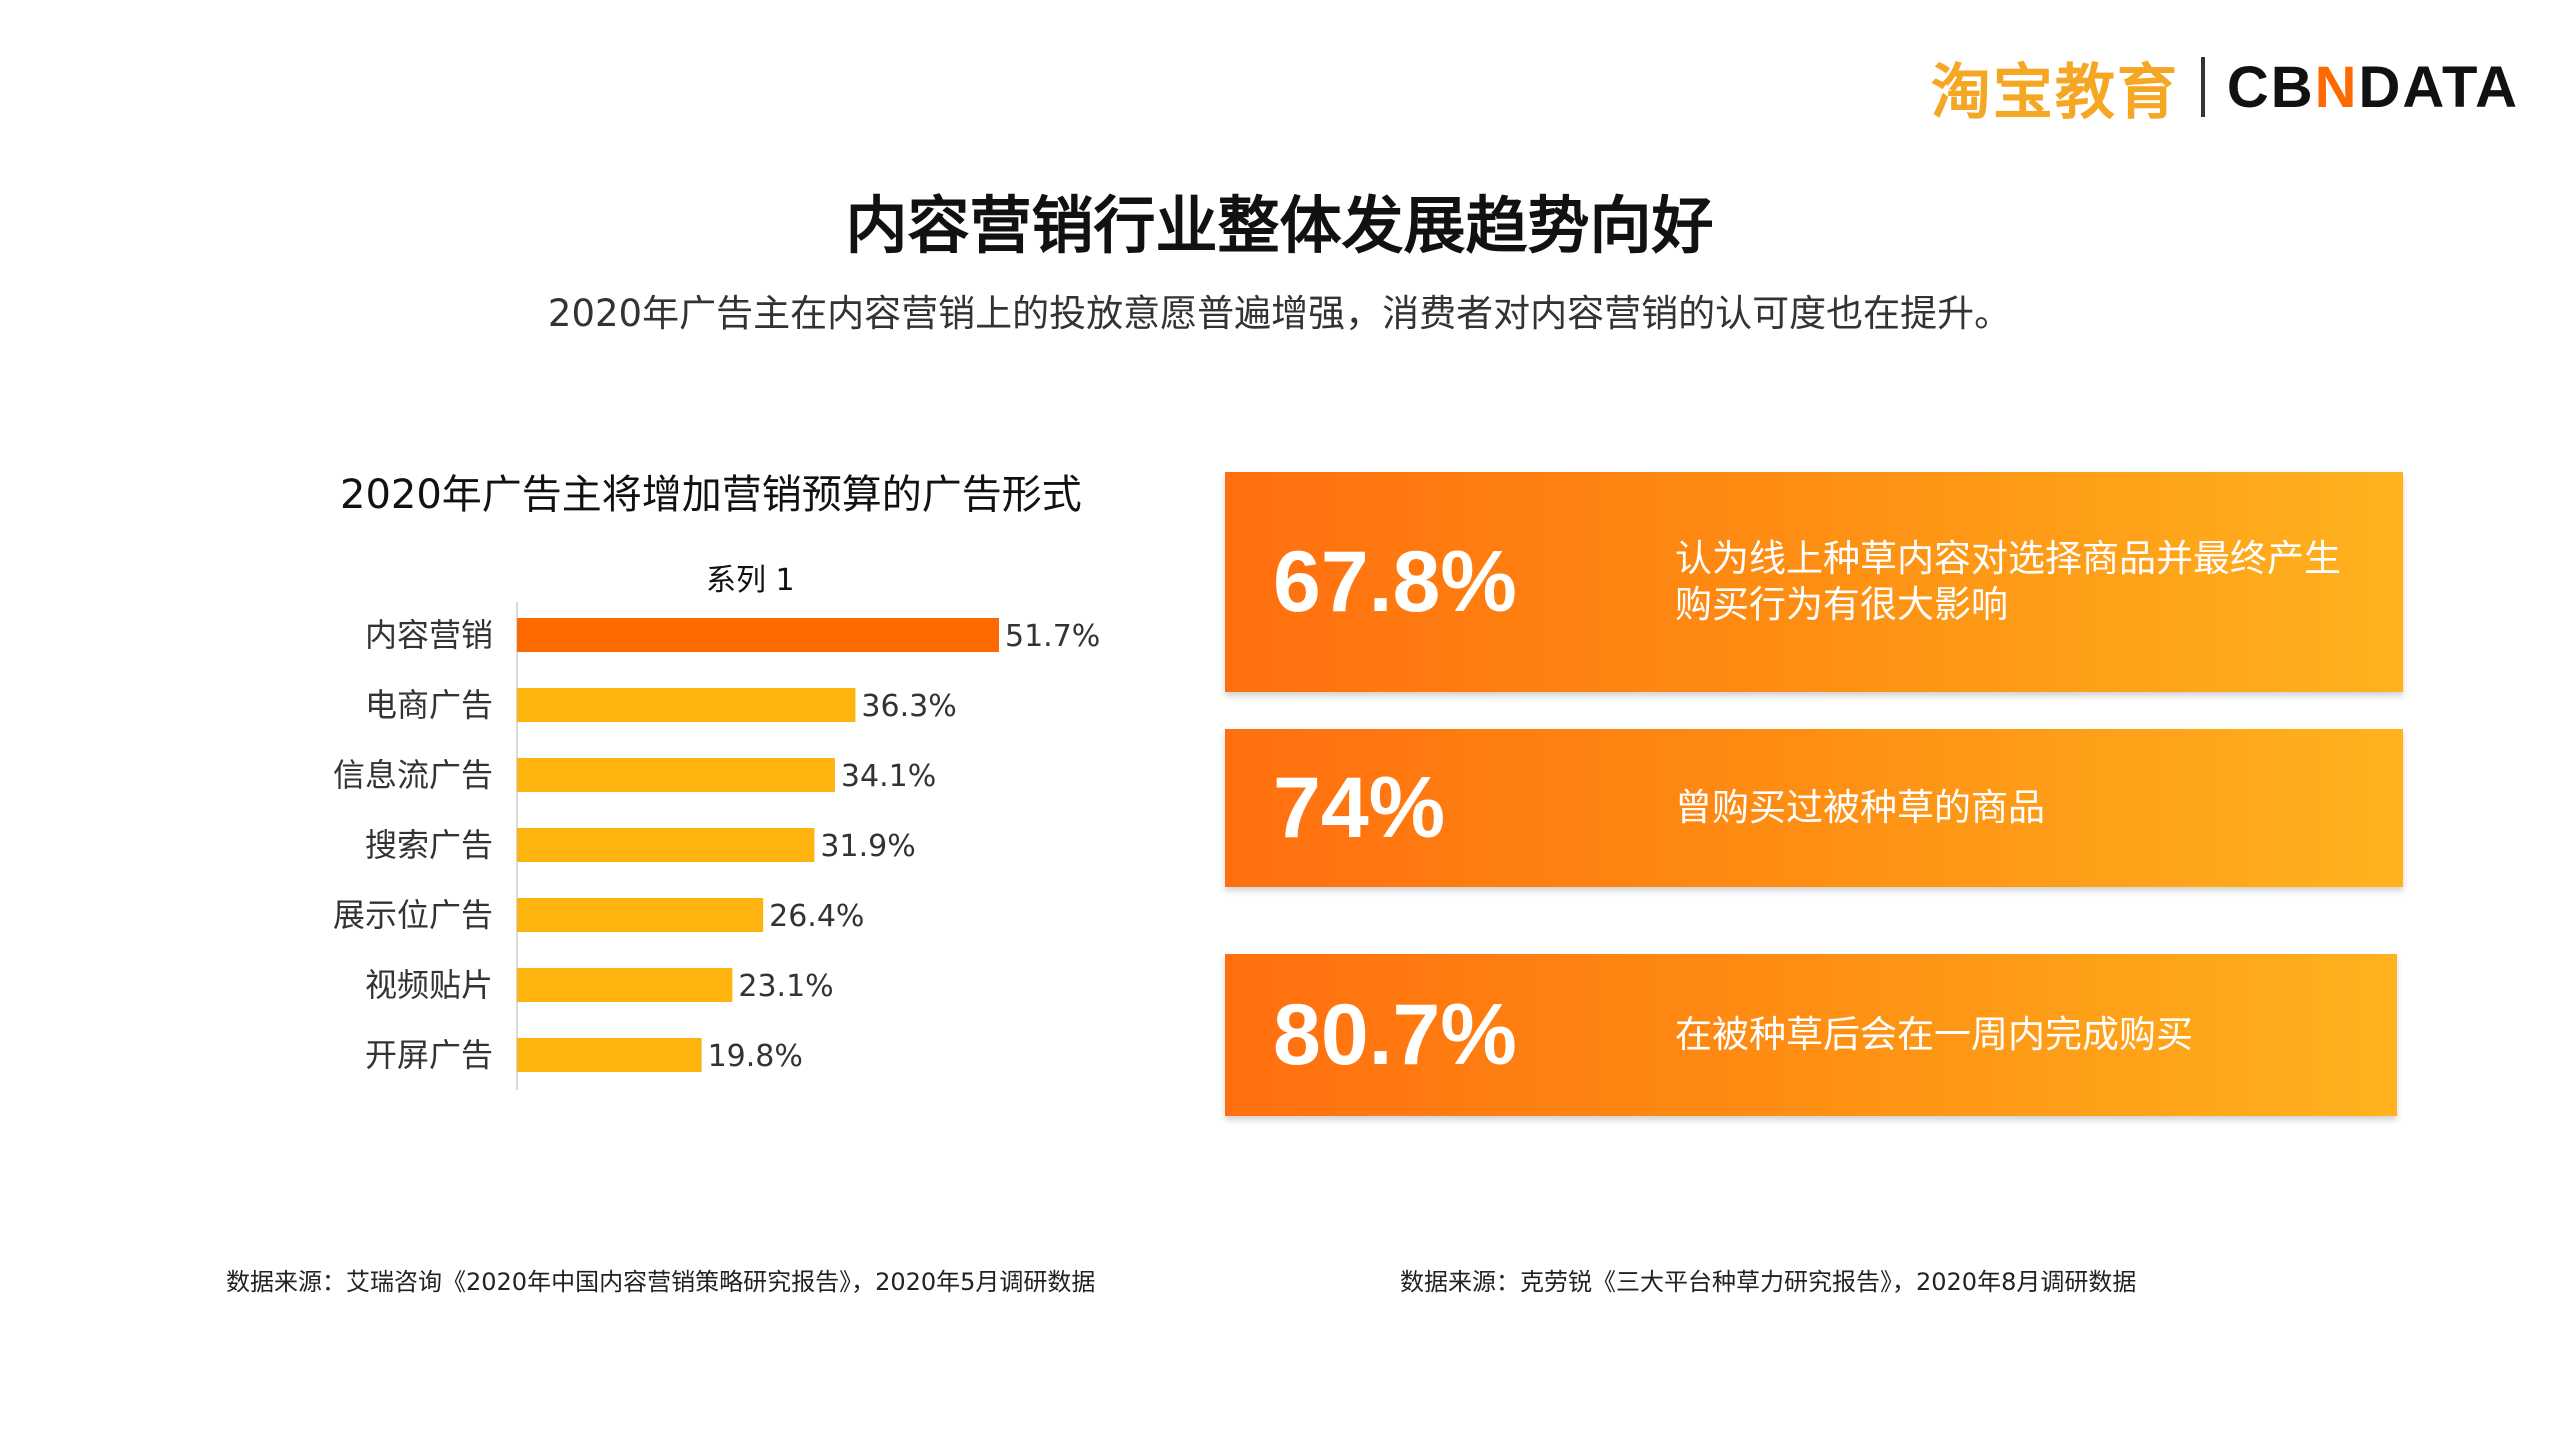 The height and width of the screenshot is (1439, 2559). I want to click on stat-card-2: 74% 曾购买过被种草的商品, so click(1814, 808).